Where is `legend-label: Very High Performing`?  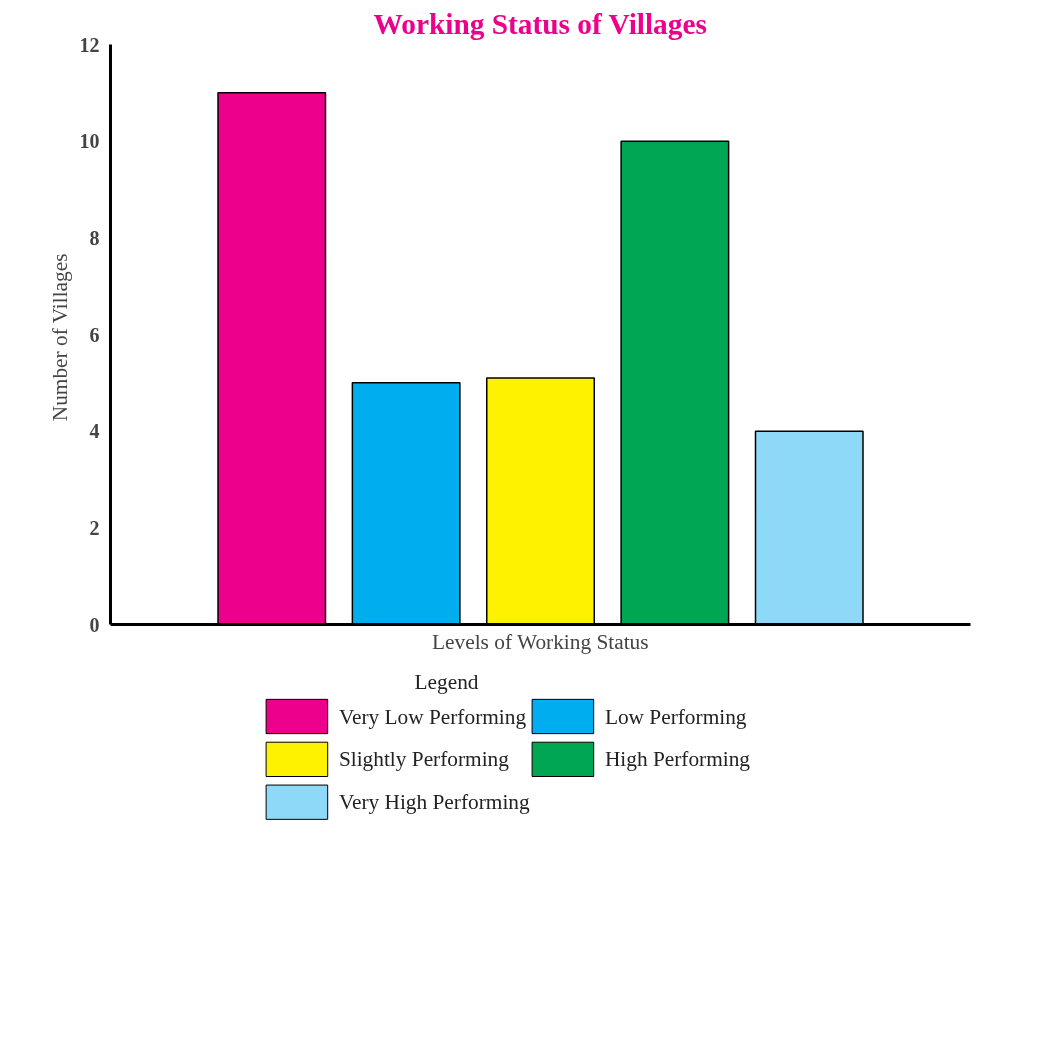 legend-label: Very High Performing is located at coordinates (434, 802).